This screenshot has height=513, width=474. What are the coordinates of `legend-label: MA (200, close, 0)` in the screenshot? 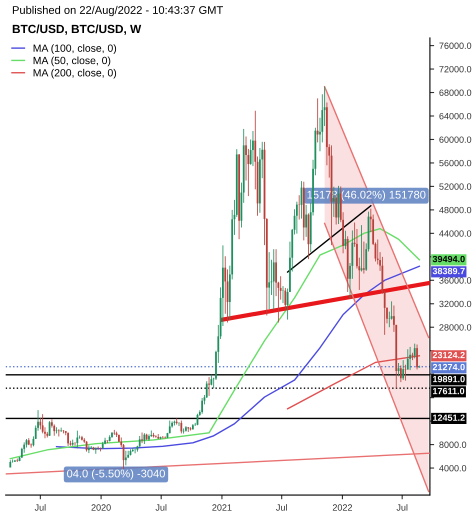 It's located at (75, 73).